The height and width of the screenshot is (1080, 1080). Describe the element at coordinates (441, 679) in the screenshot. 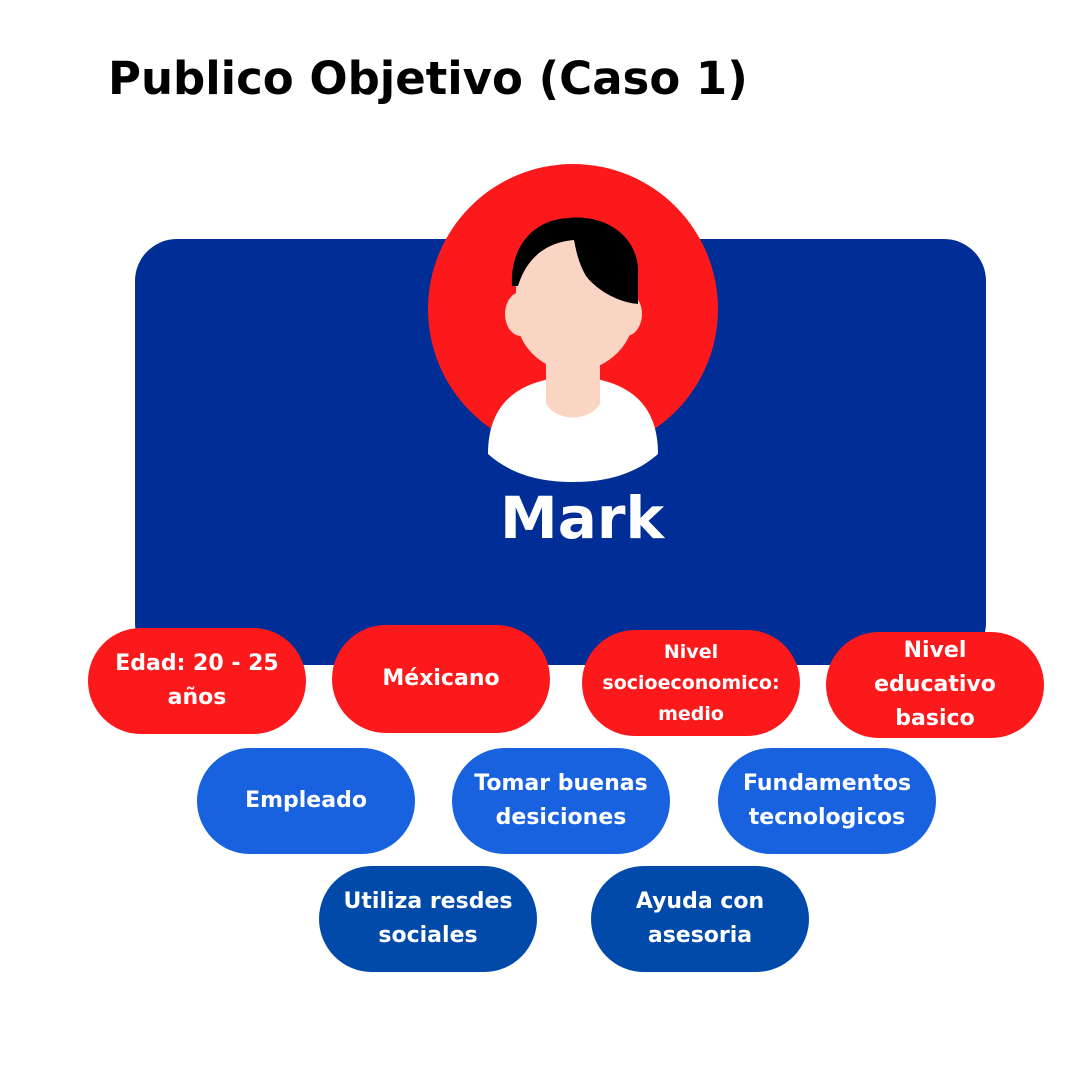

I see `trait-nacionalidad: Méxicano` at that location.